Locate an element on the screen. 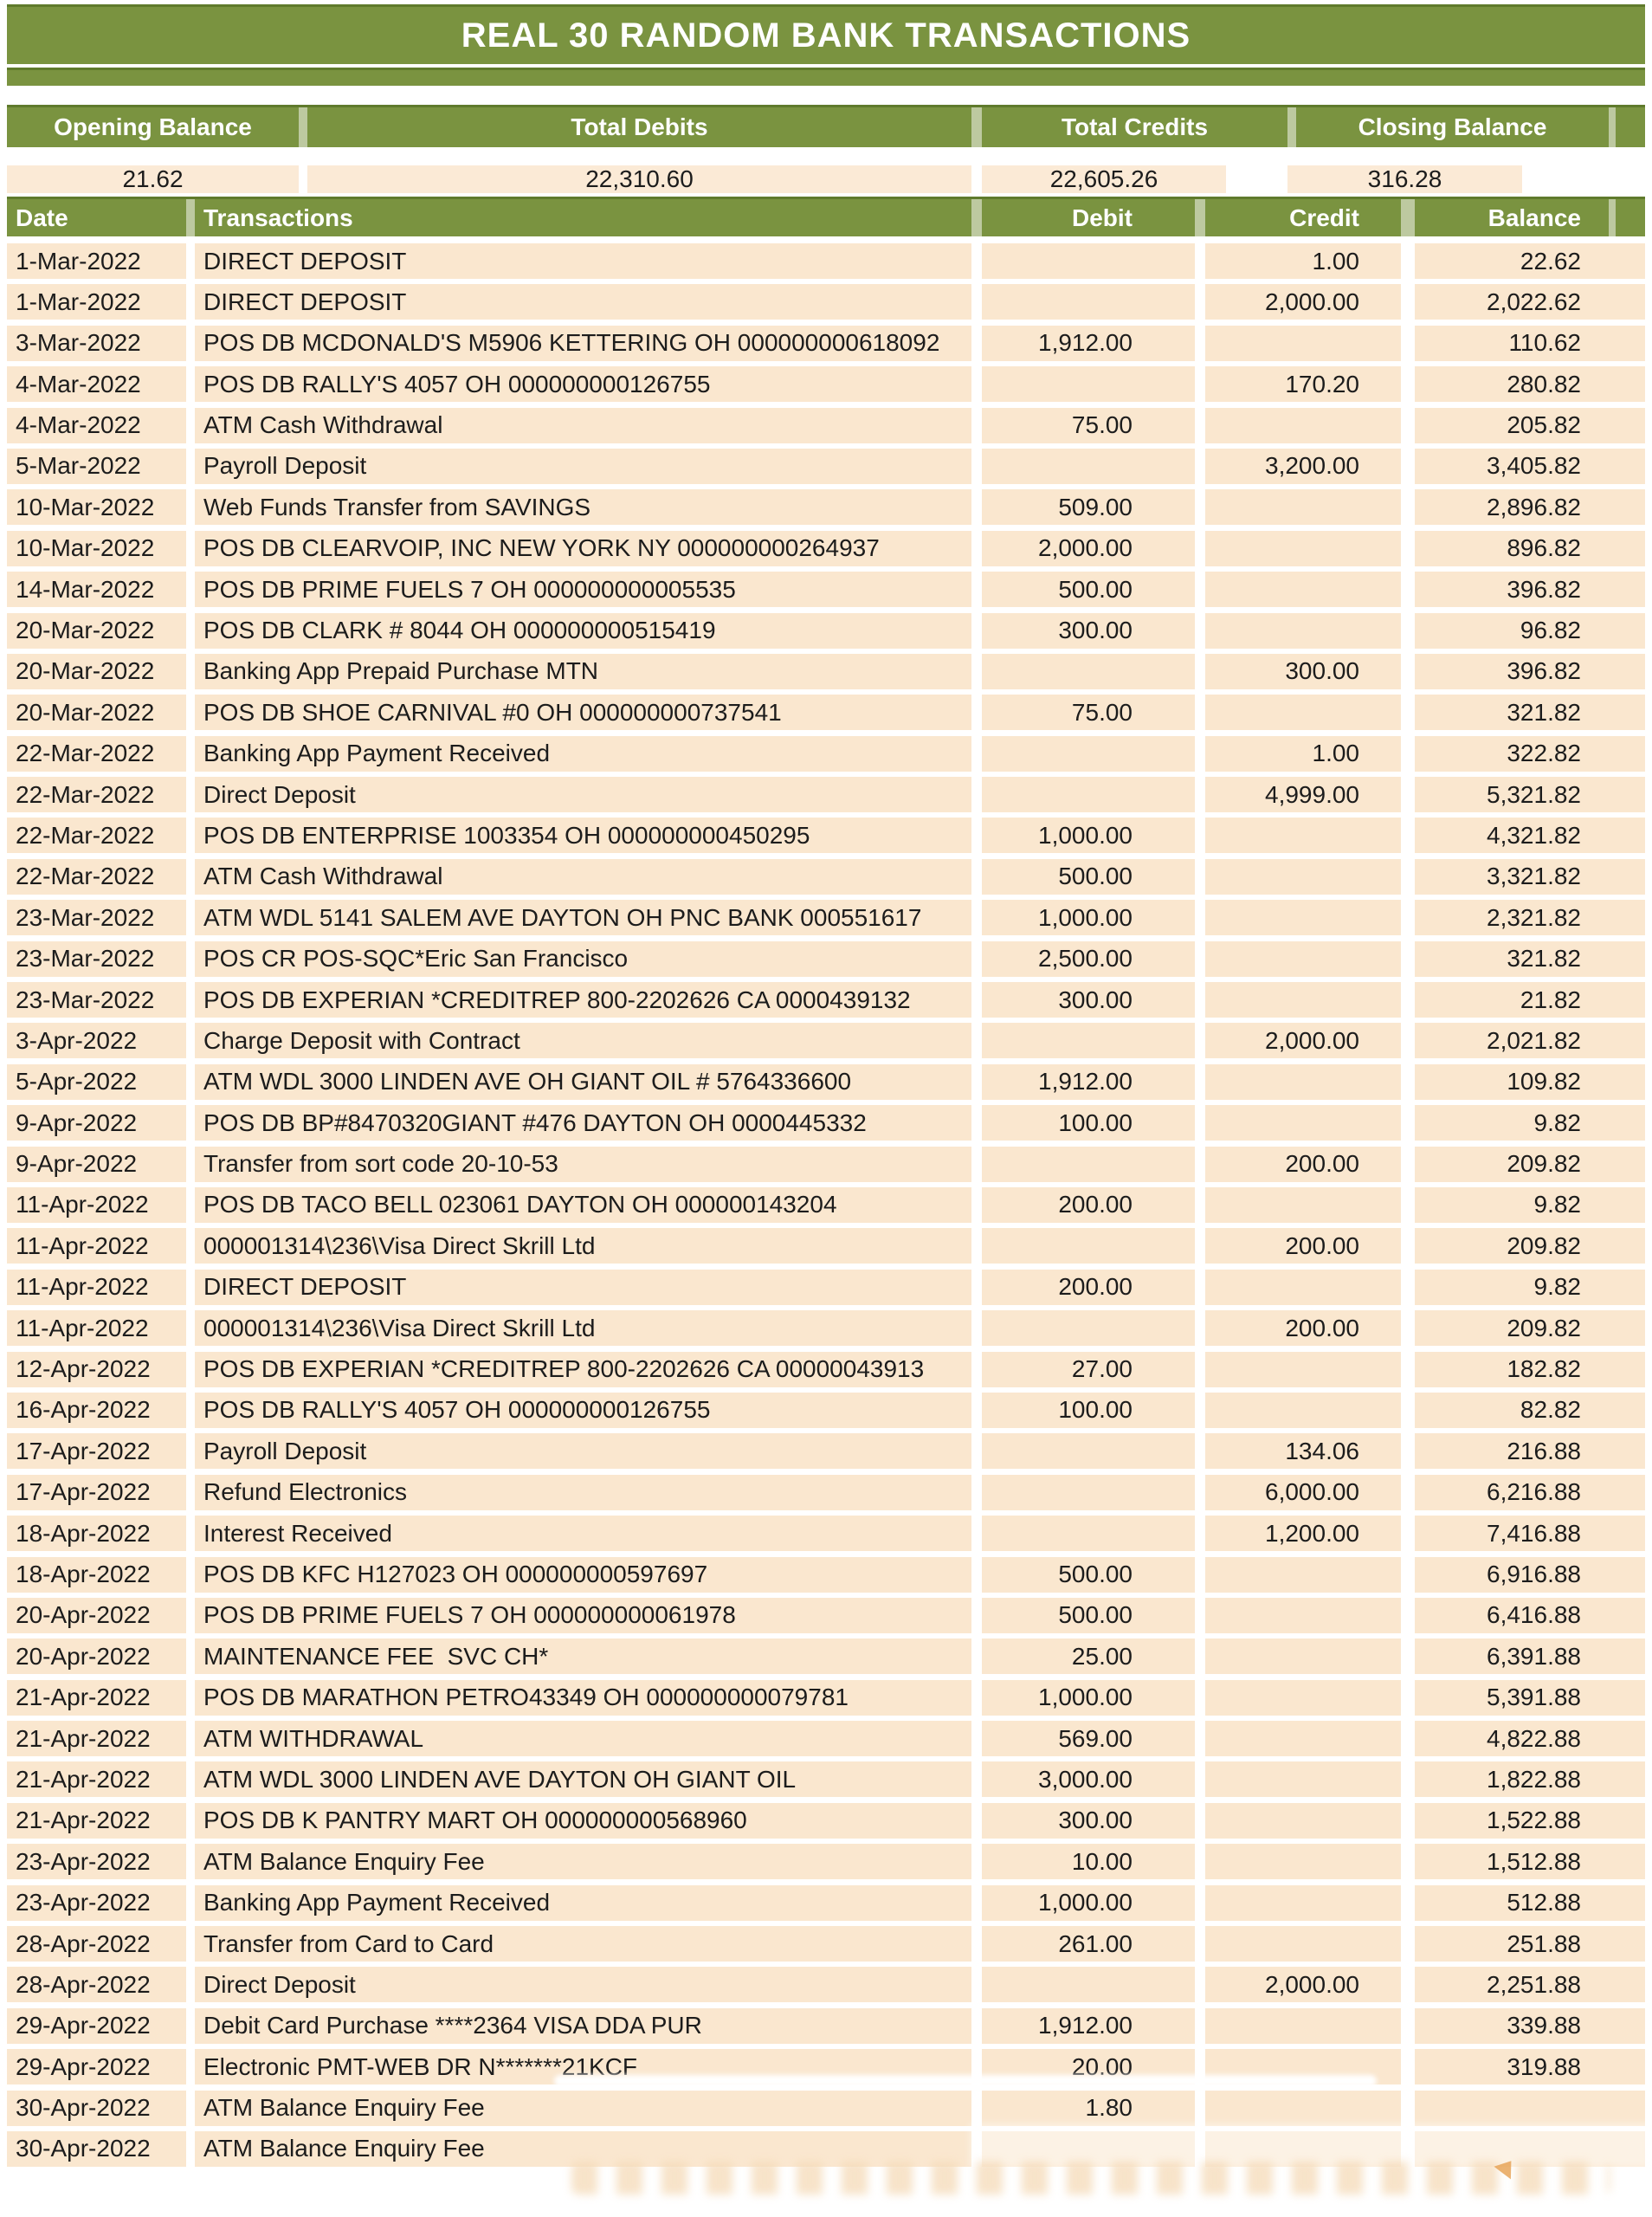 The width and height of the screenshot is (1652, 2217). balance-amount: 2,021.82 is located at coordinates (1530, 1041).